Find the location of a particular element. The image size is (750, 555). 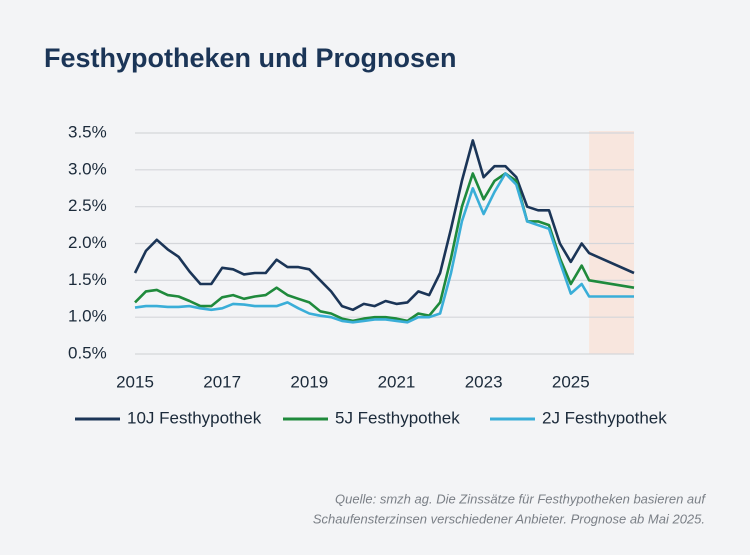

x-tick-label: 2025 is located at coordinates (571, 381).